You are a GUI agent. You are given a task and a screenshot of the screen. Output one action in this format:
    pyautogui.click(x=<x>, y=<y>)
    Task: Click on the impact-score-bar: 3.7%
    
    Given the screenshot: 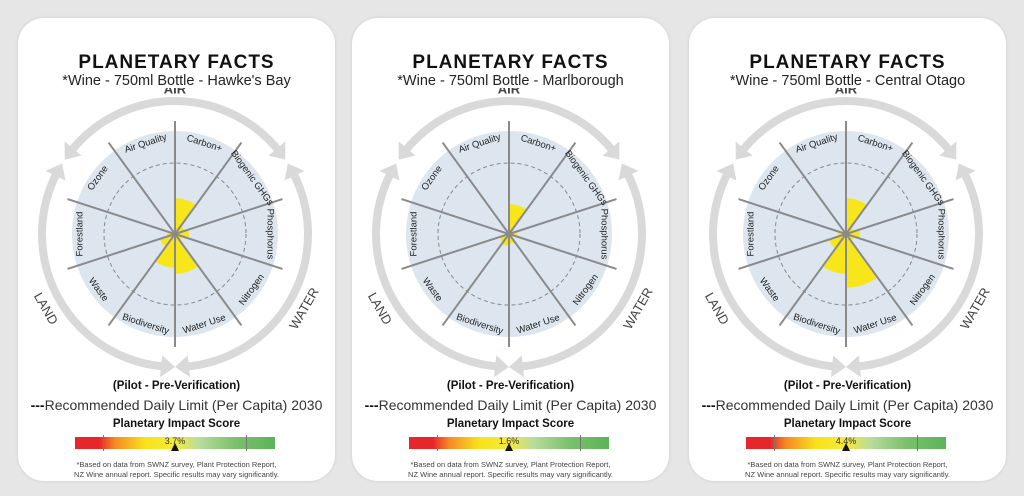 What is the action you would take?
    pyautogui.click(x=175, y=443)
    